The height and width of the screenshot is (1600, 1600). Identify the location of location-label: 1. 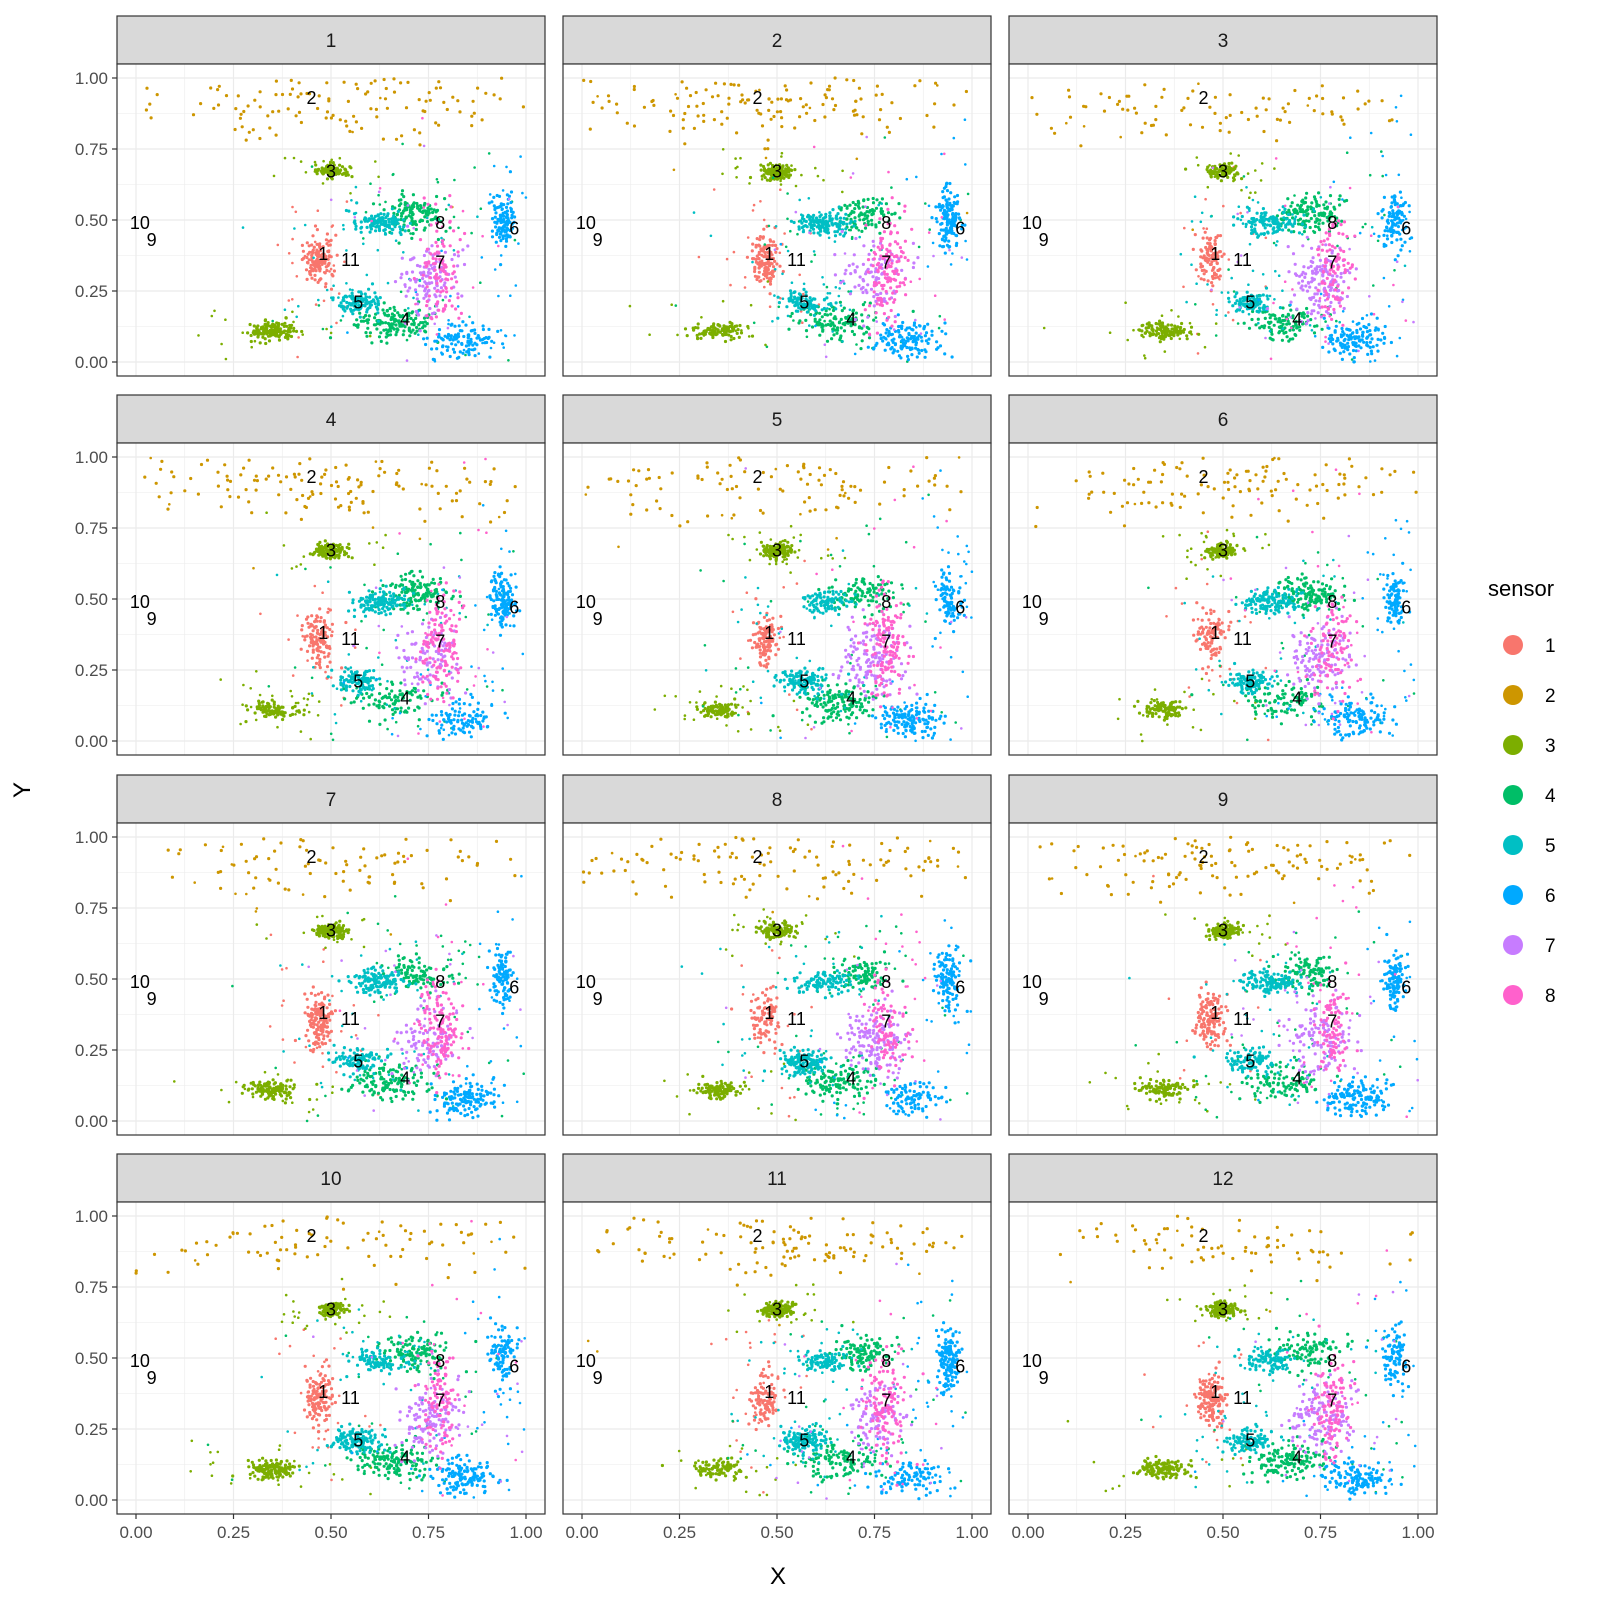
(769, 254).